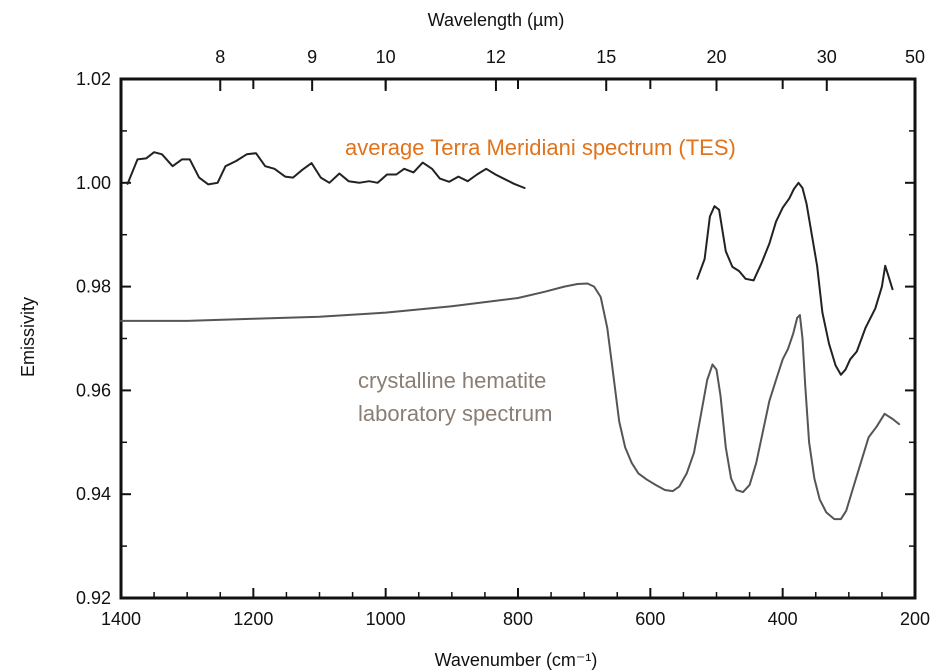  What do you see at coordinates (496, 20) in the screenshot?
I see `top-axis-title: Wavelength (µm)` at bounding box center [496, 20].